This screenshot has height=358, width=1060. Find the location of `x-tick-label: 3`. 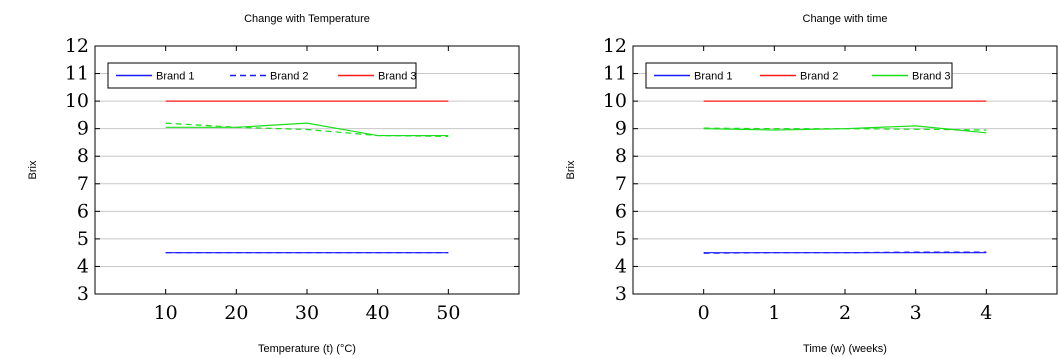

x-tick-label: 3 is located at coordinates (916, 313).